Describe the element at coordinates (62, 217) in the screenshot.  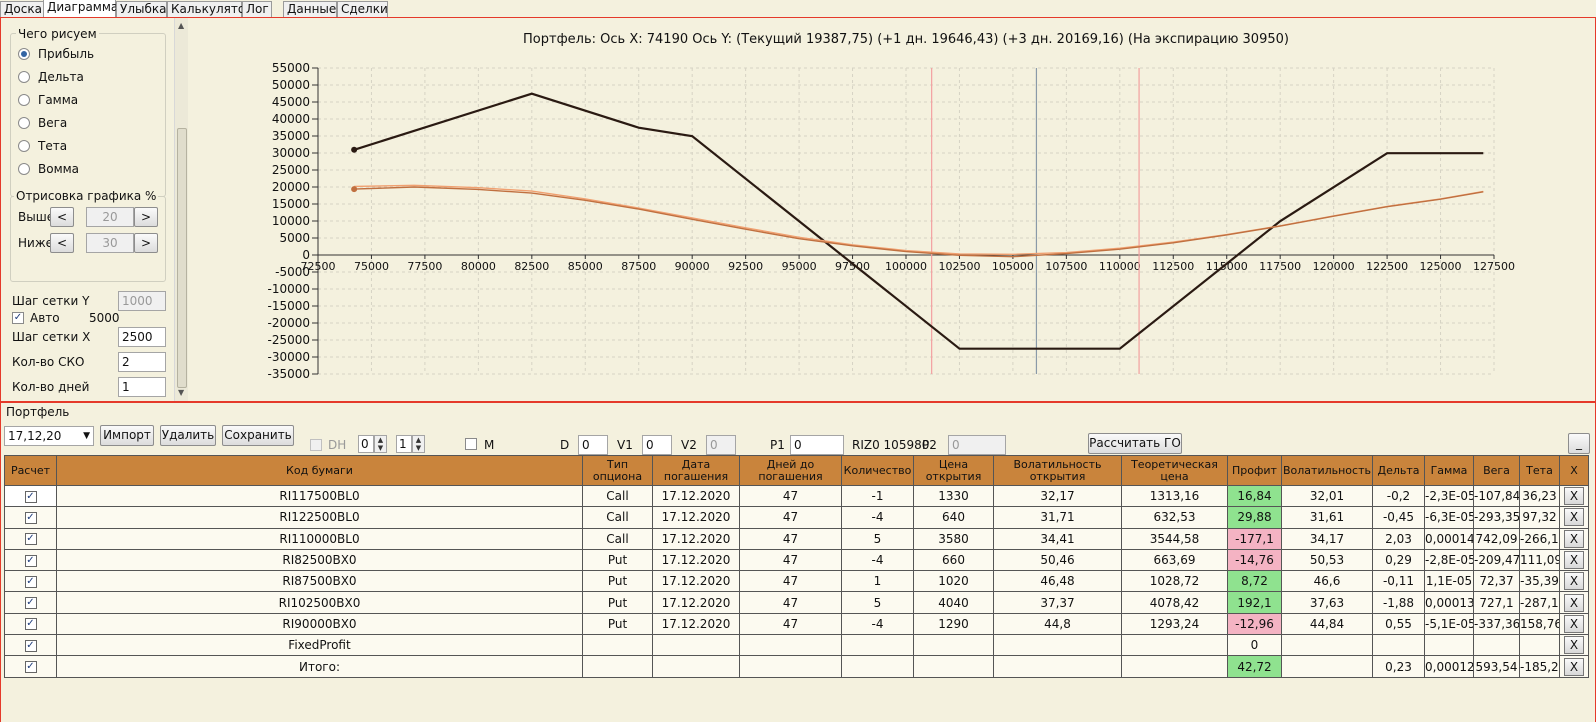
I see `above-decrease-button: <` at that location.